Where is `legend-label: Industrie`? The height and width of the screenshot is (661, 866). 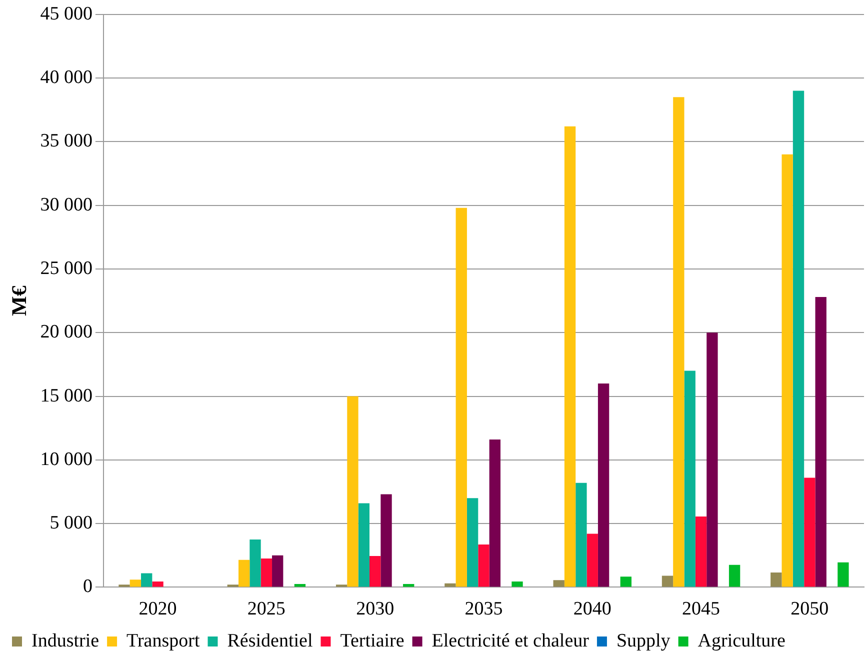
legend-label: Industrie is located at coordinates (66, 641).